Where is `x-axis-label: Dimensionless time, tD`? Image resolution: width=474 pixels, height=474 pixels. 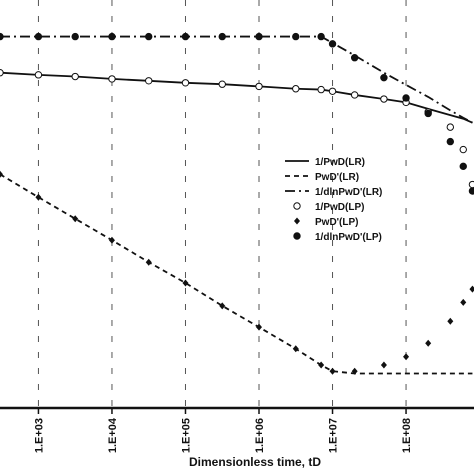 x-axis-label: Dimensionless time, tD is located at coordinates (255, 462).